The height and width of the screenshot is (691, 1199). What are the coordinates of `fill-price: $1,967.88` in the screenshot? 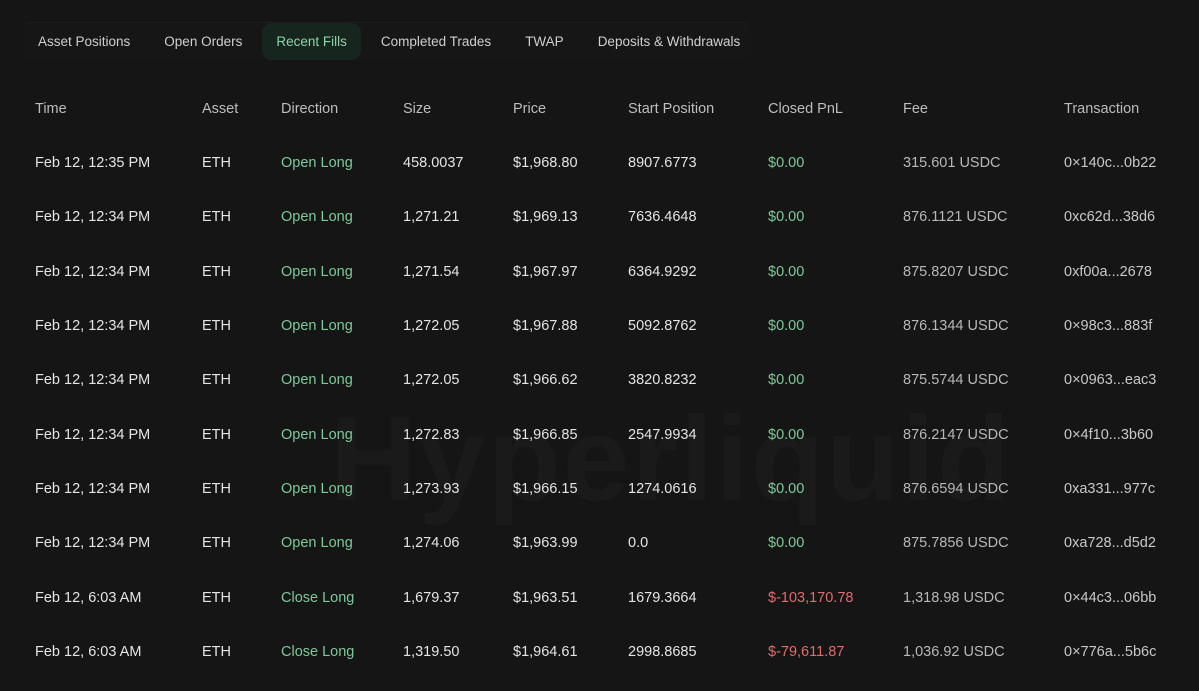 It's located at (545, 326).